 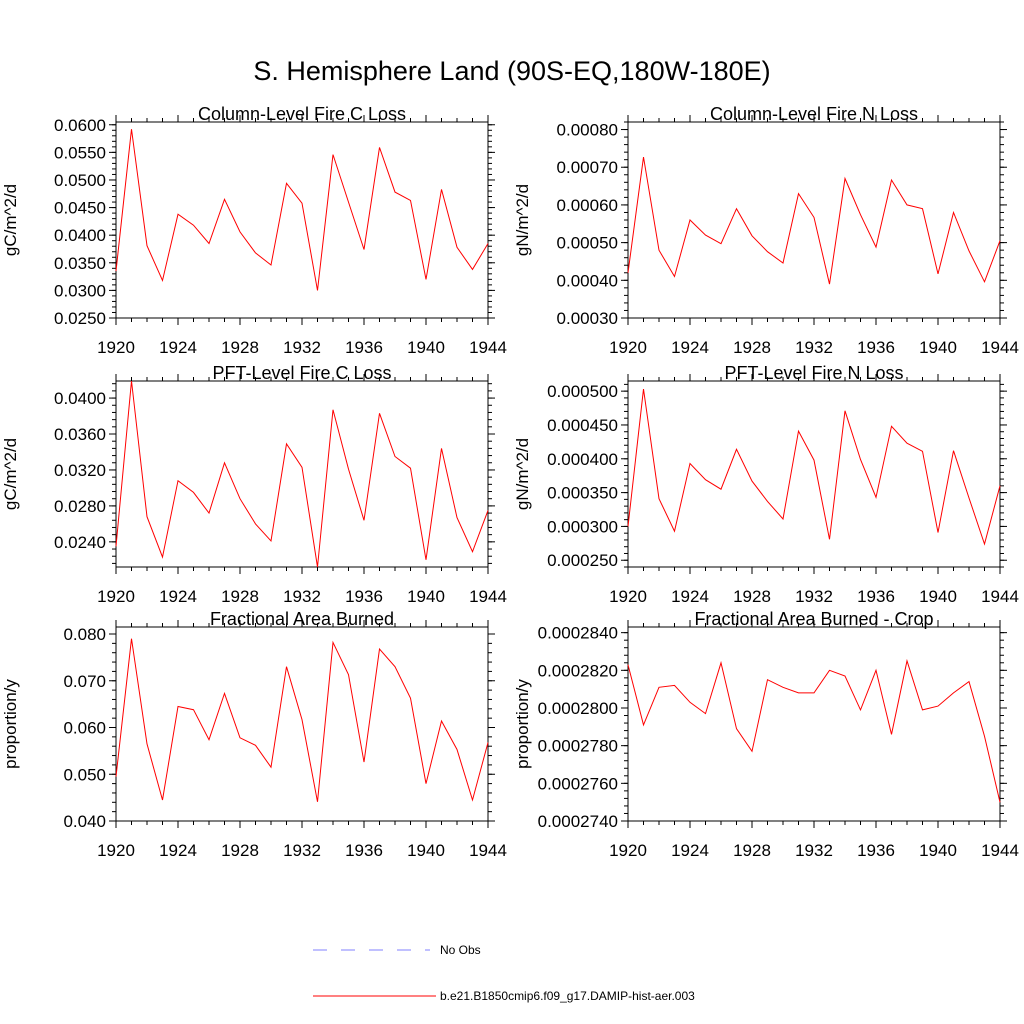 What do you see at coordinates (578, 821) in the screenshot?
I see `y-tick-label: 0.0002740` at bounding box center [578, 821].